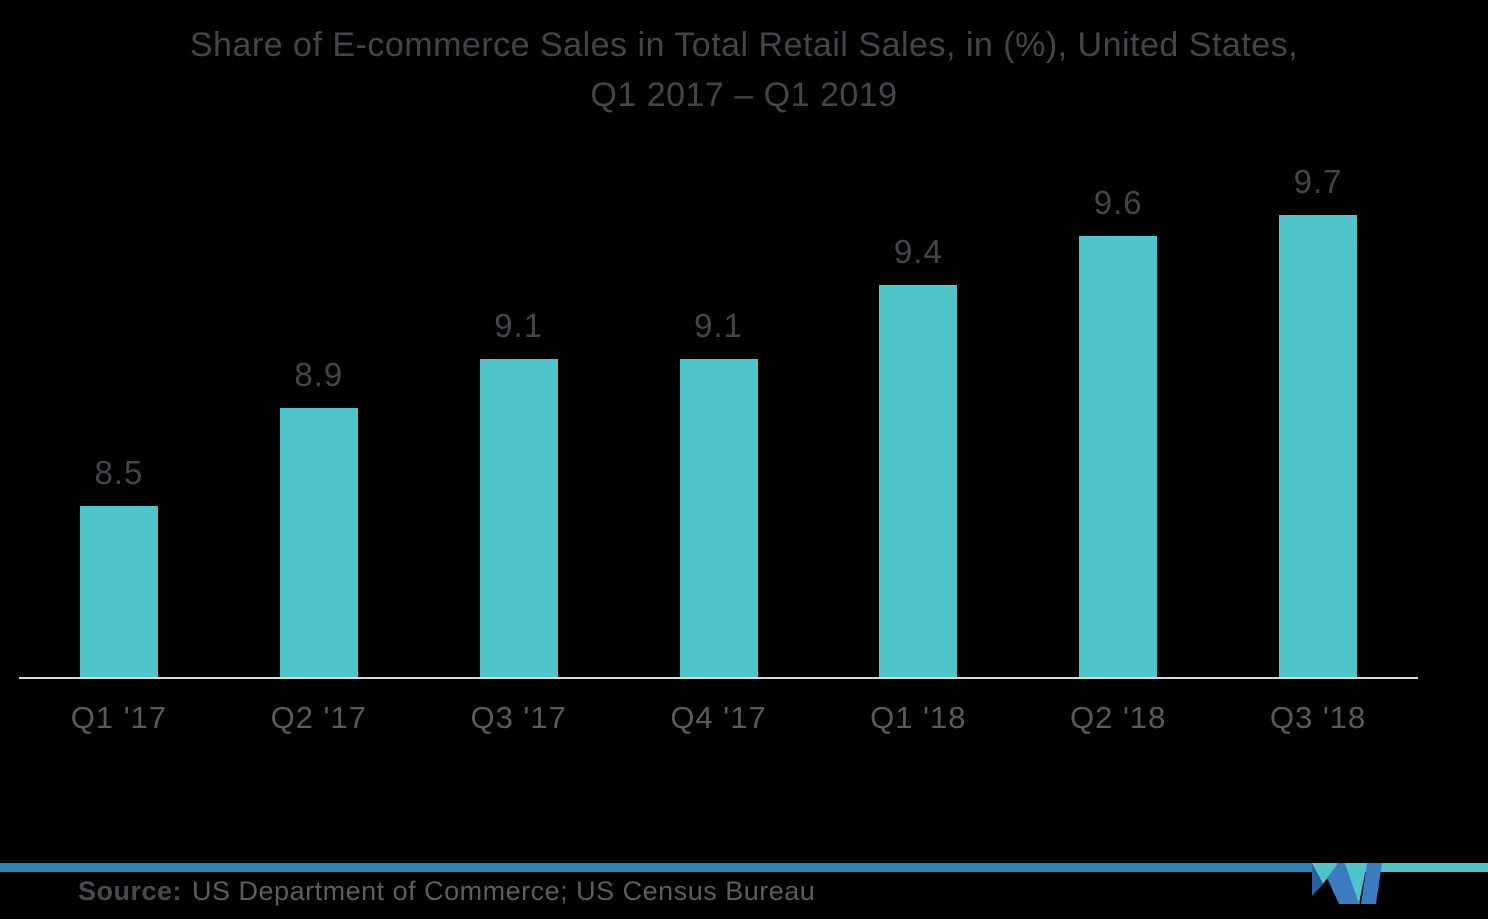 The height and width of the screenshot is (919, 1488). I want to click on bar-column: 9.7, so click(1318, 420).